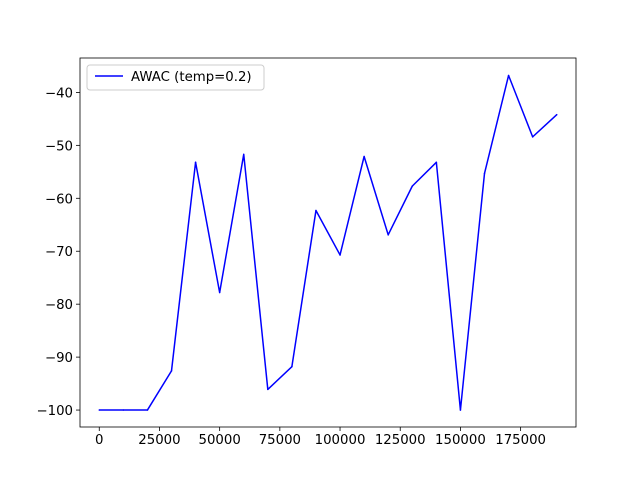 The height and width of the screenshot is (480, 640). Describe the element at coordinates (59, 305) in the screenshot. I see `y-tick-label: −80` at that location.